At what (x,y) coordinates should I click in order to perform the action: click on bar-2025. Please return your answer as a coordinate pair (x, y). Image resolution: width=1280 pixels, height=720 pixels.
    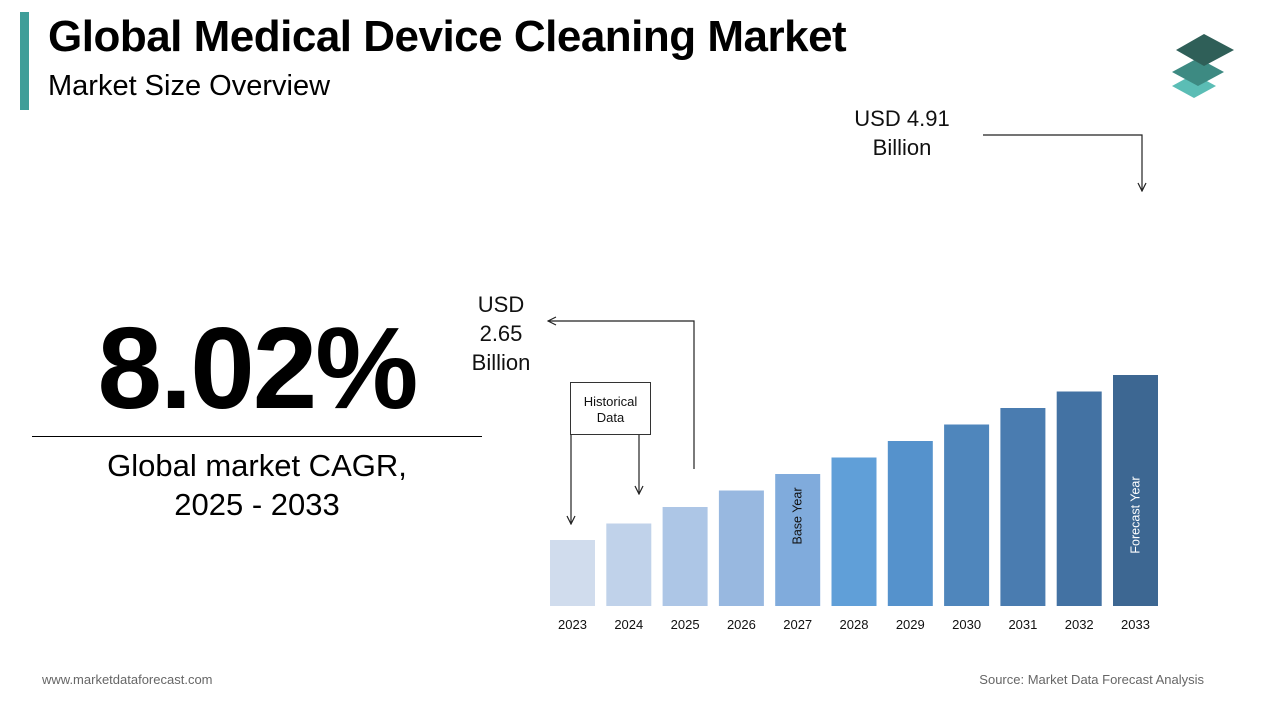
    Looking at the image, I should click on (685, 556).